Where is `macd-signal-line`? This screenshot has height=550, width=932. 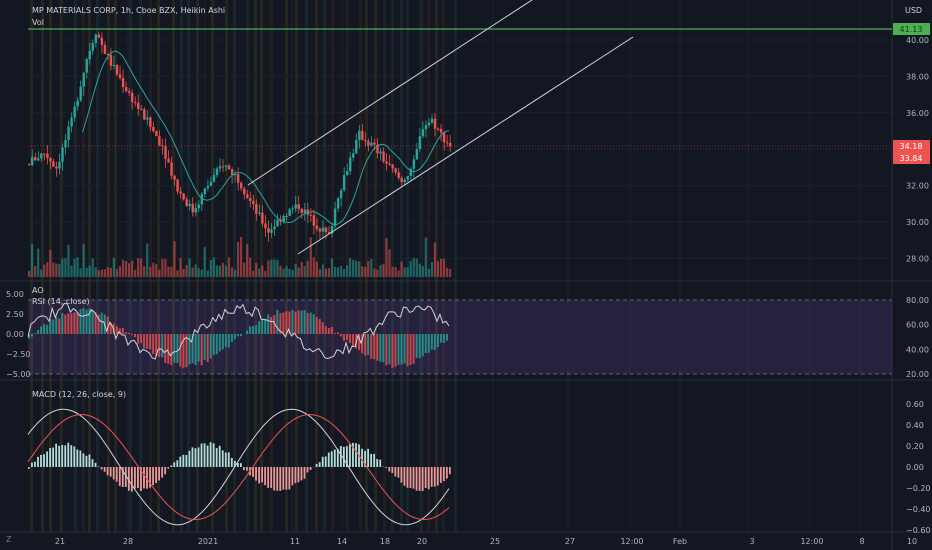 macd-signal-line is located at coordinates (238, 467).